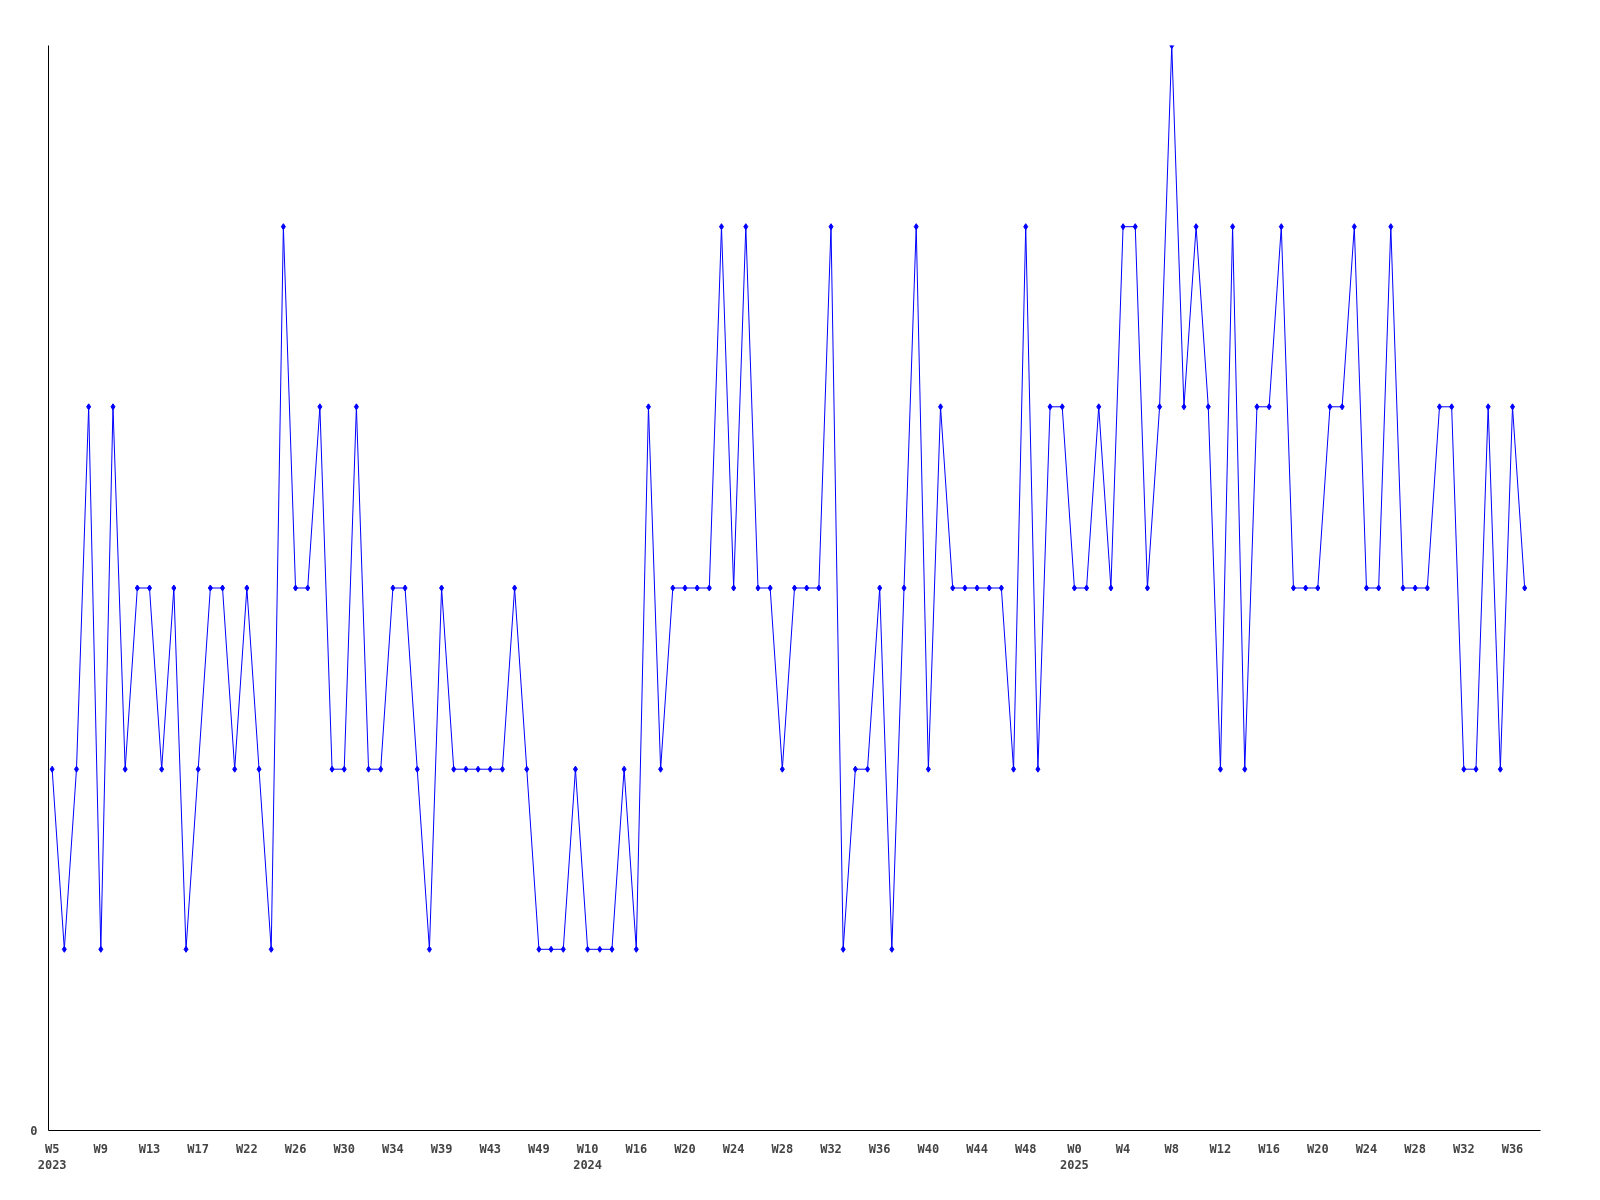 This screenshot has width=1600, height=1200. What do you see at coordinates (1123, 1148) in the screenshot?
I see `x-tick-label: W4` at bounding box center [1123, 1148].